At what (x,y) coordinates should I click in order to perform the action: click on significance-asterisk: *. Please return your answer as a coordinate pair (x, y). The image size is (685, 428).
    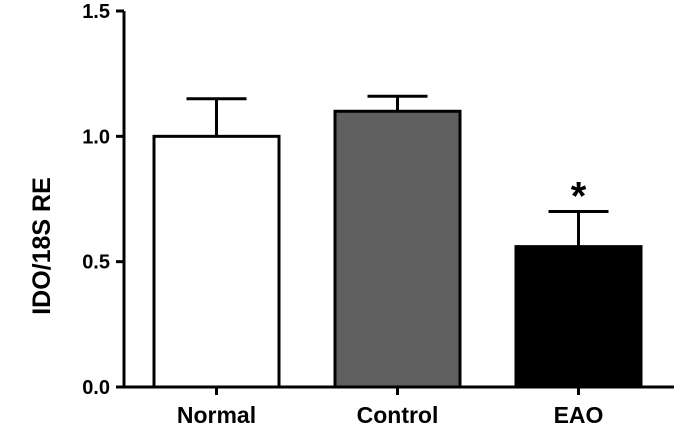
    Looking at the image, I should click on (579, 197).